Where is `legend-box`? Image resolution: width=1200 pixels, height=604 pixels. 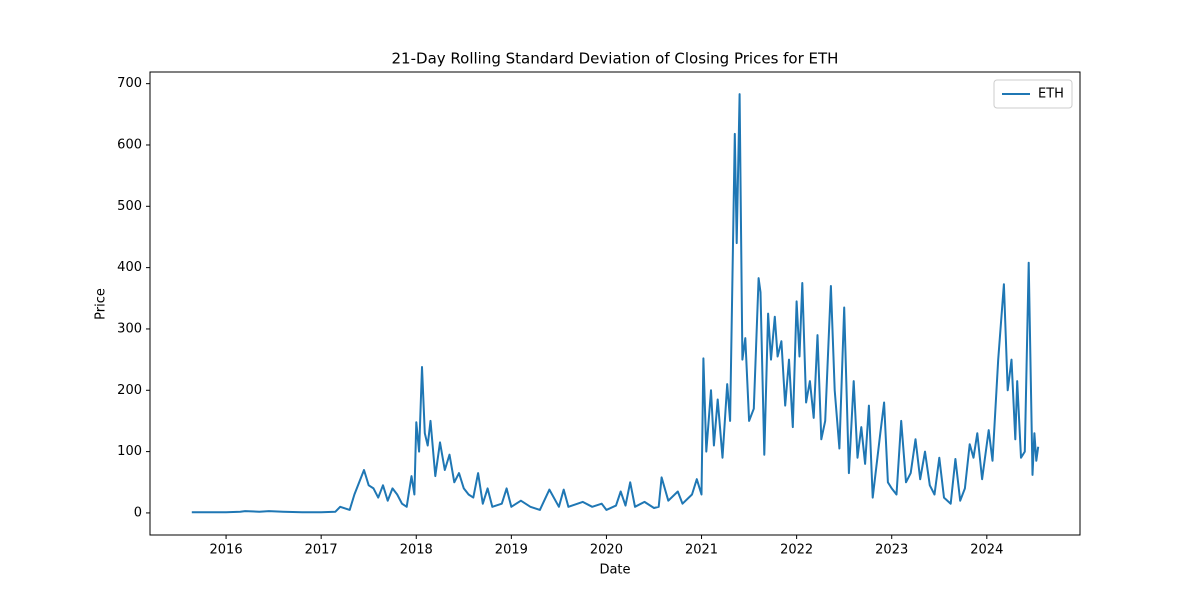
legend-box is located at coordinates (1033, 94).